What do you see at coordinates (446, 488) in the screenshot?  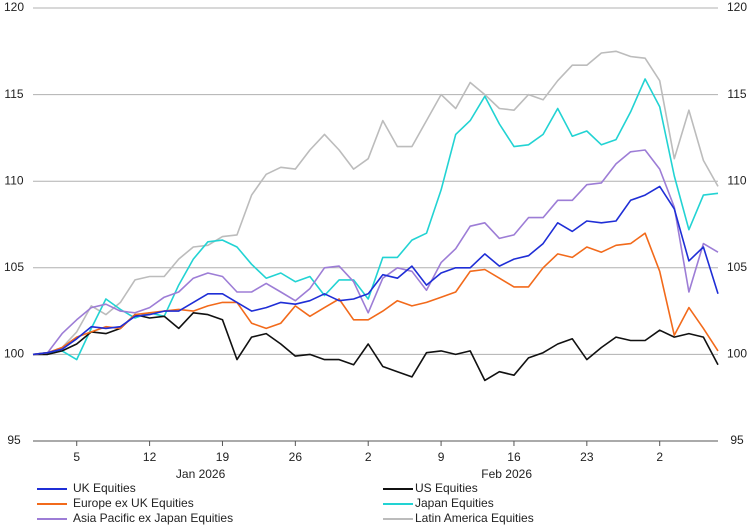 I see `legend-label: US Equities` at bounding box center [446, 488].